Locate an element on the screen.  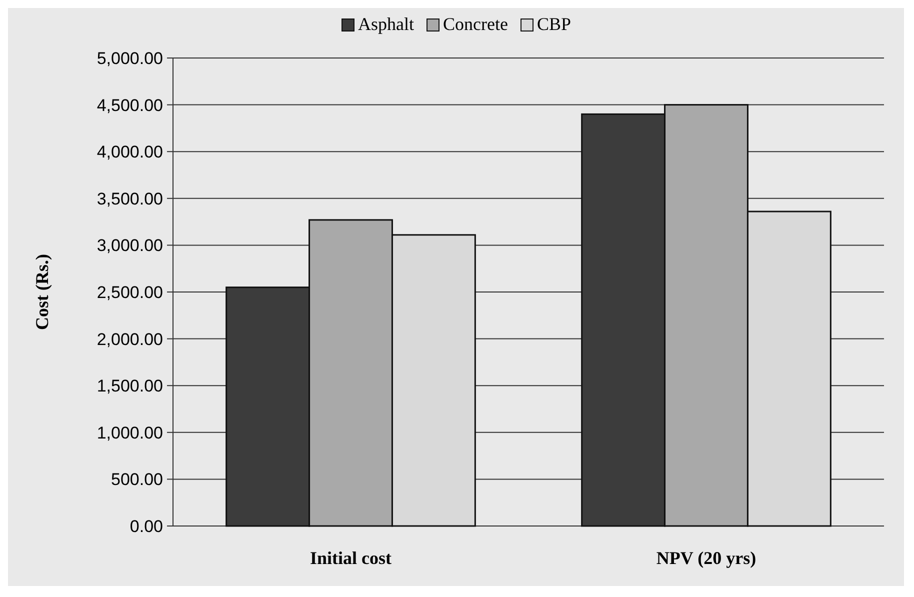
legend-label: Asphalt is located at coordinates (386, 24).